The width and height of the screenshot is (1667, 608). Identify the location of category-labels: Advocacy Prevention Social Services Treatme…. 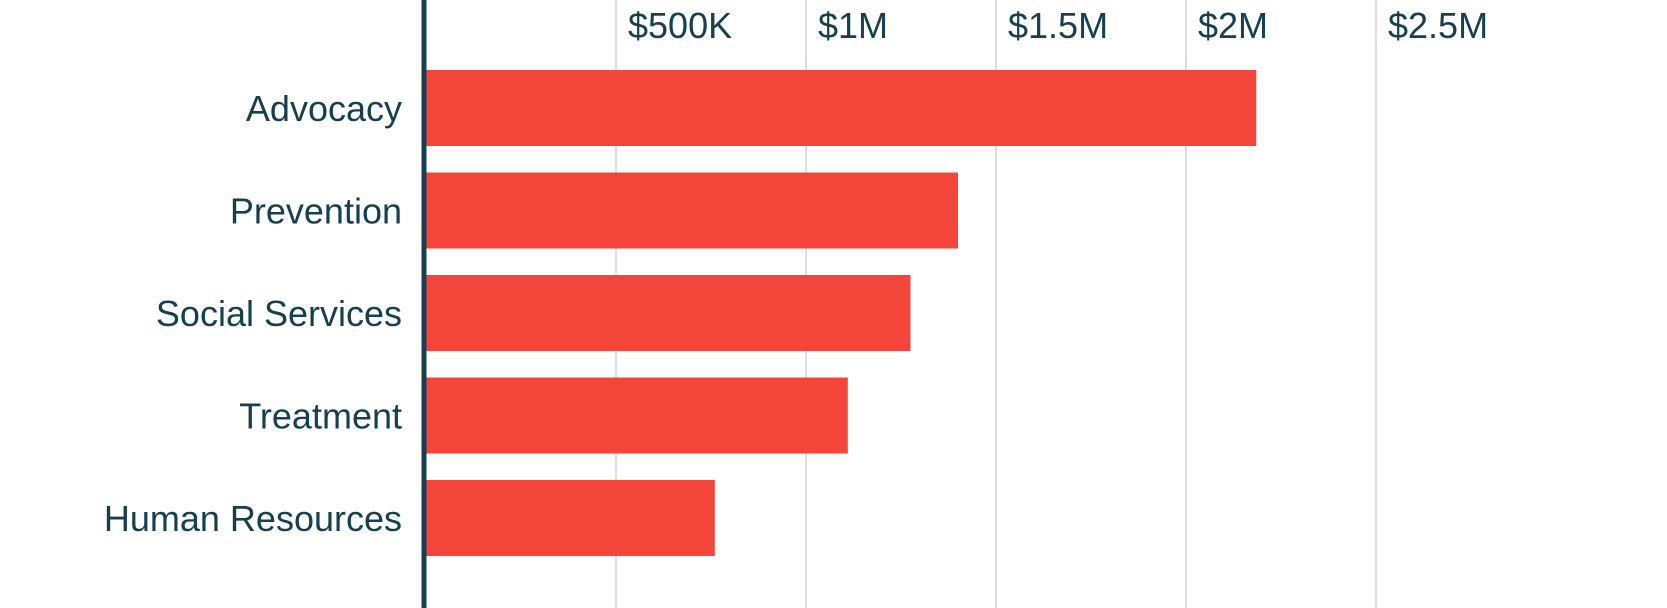
(253, 313).